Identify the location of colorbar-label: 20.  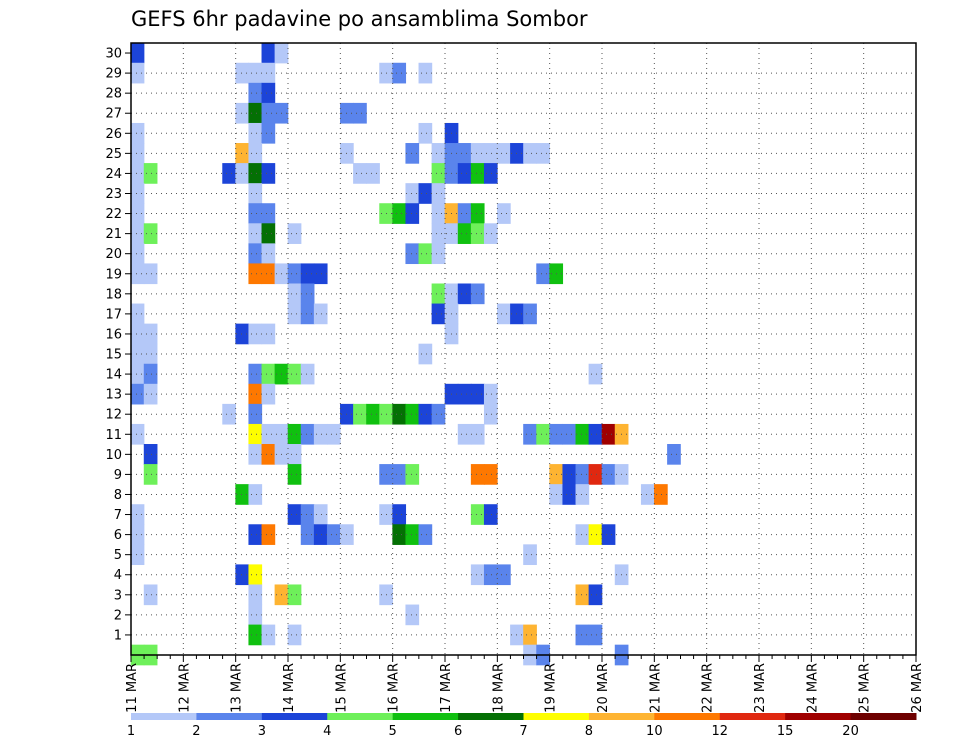
(850, 731).